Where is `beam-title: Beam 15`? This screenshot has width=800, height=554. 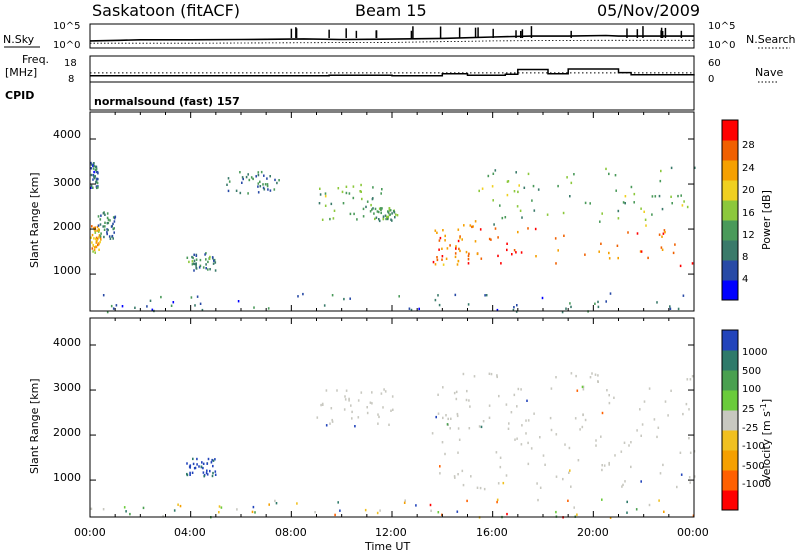 beam-title: Beam 15 is located at coordinates (391, 10).